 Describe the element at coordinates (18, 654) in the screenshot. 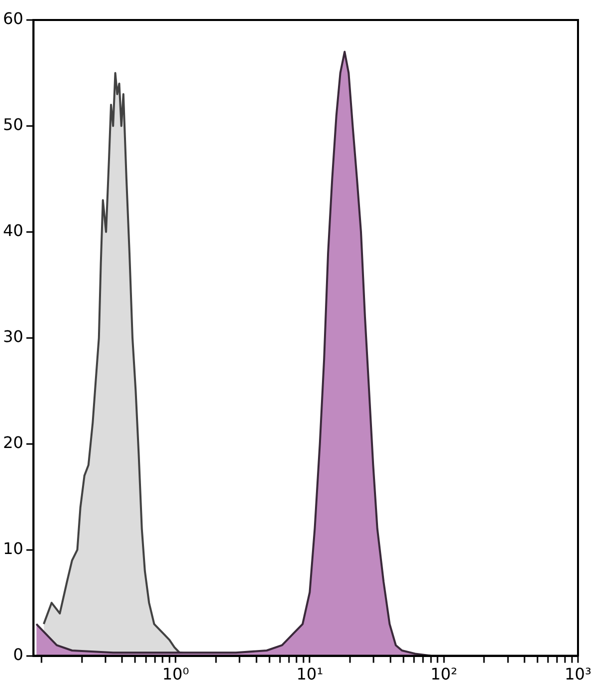

I see `y-tick-label: 0` at that location.